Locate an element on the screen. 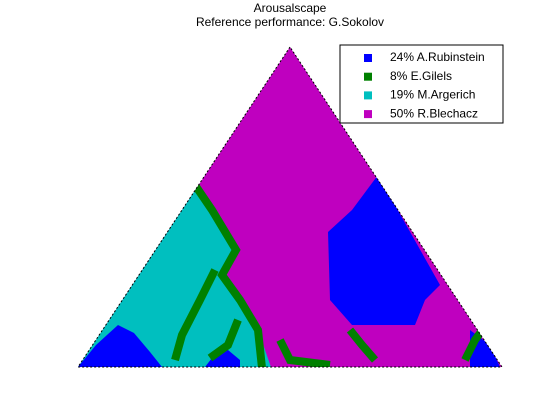 The image size is (560, 420). legend-label: 19% M.Argerich is located at coordinates (432, 95).